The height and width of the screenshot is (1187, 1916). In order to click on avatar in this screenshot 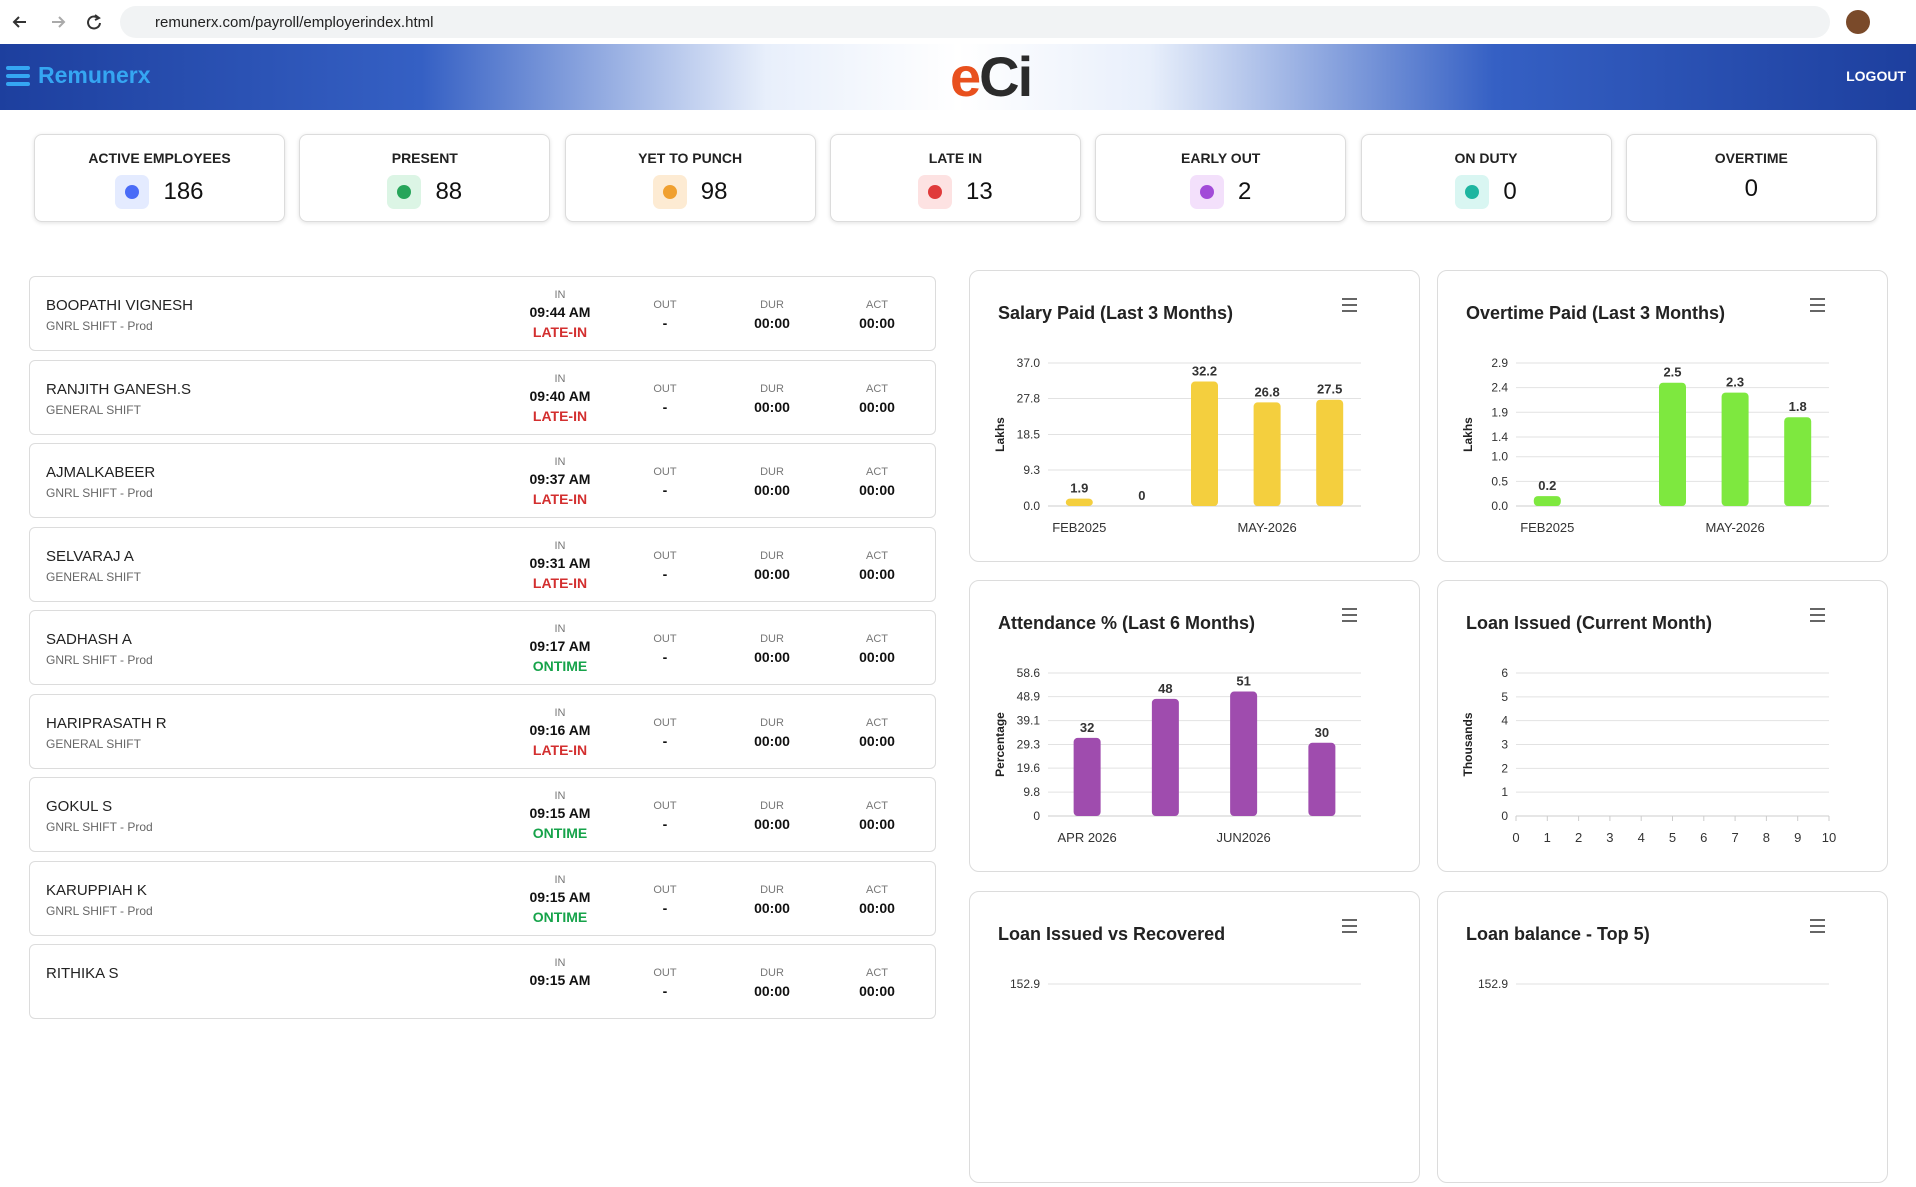, I will do `click(1858, 22)`.